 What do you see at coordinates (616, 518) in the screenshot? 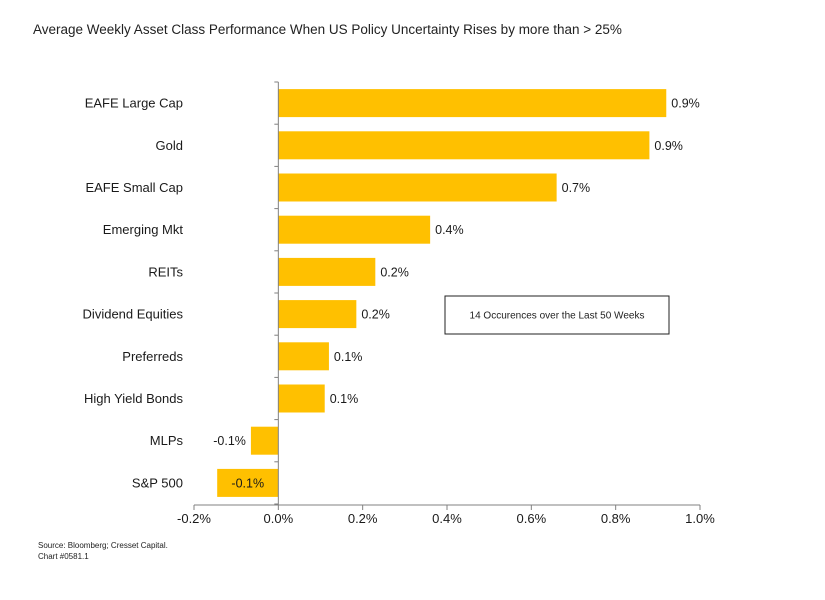
I see `x-tick-label: 0.8%` at bounding box center [616, 518].